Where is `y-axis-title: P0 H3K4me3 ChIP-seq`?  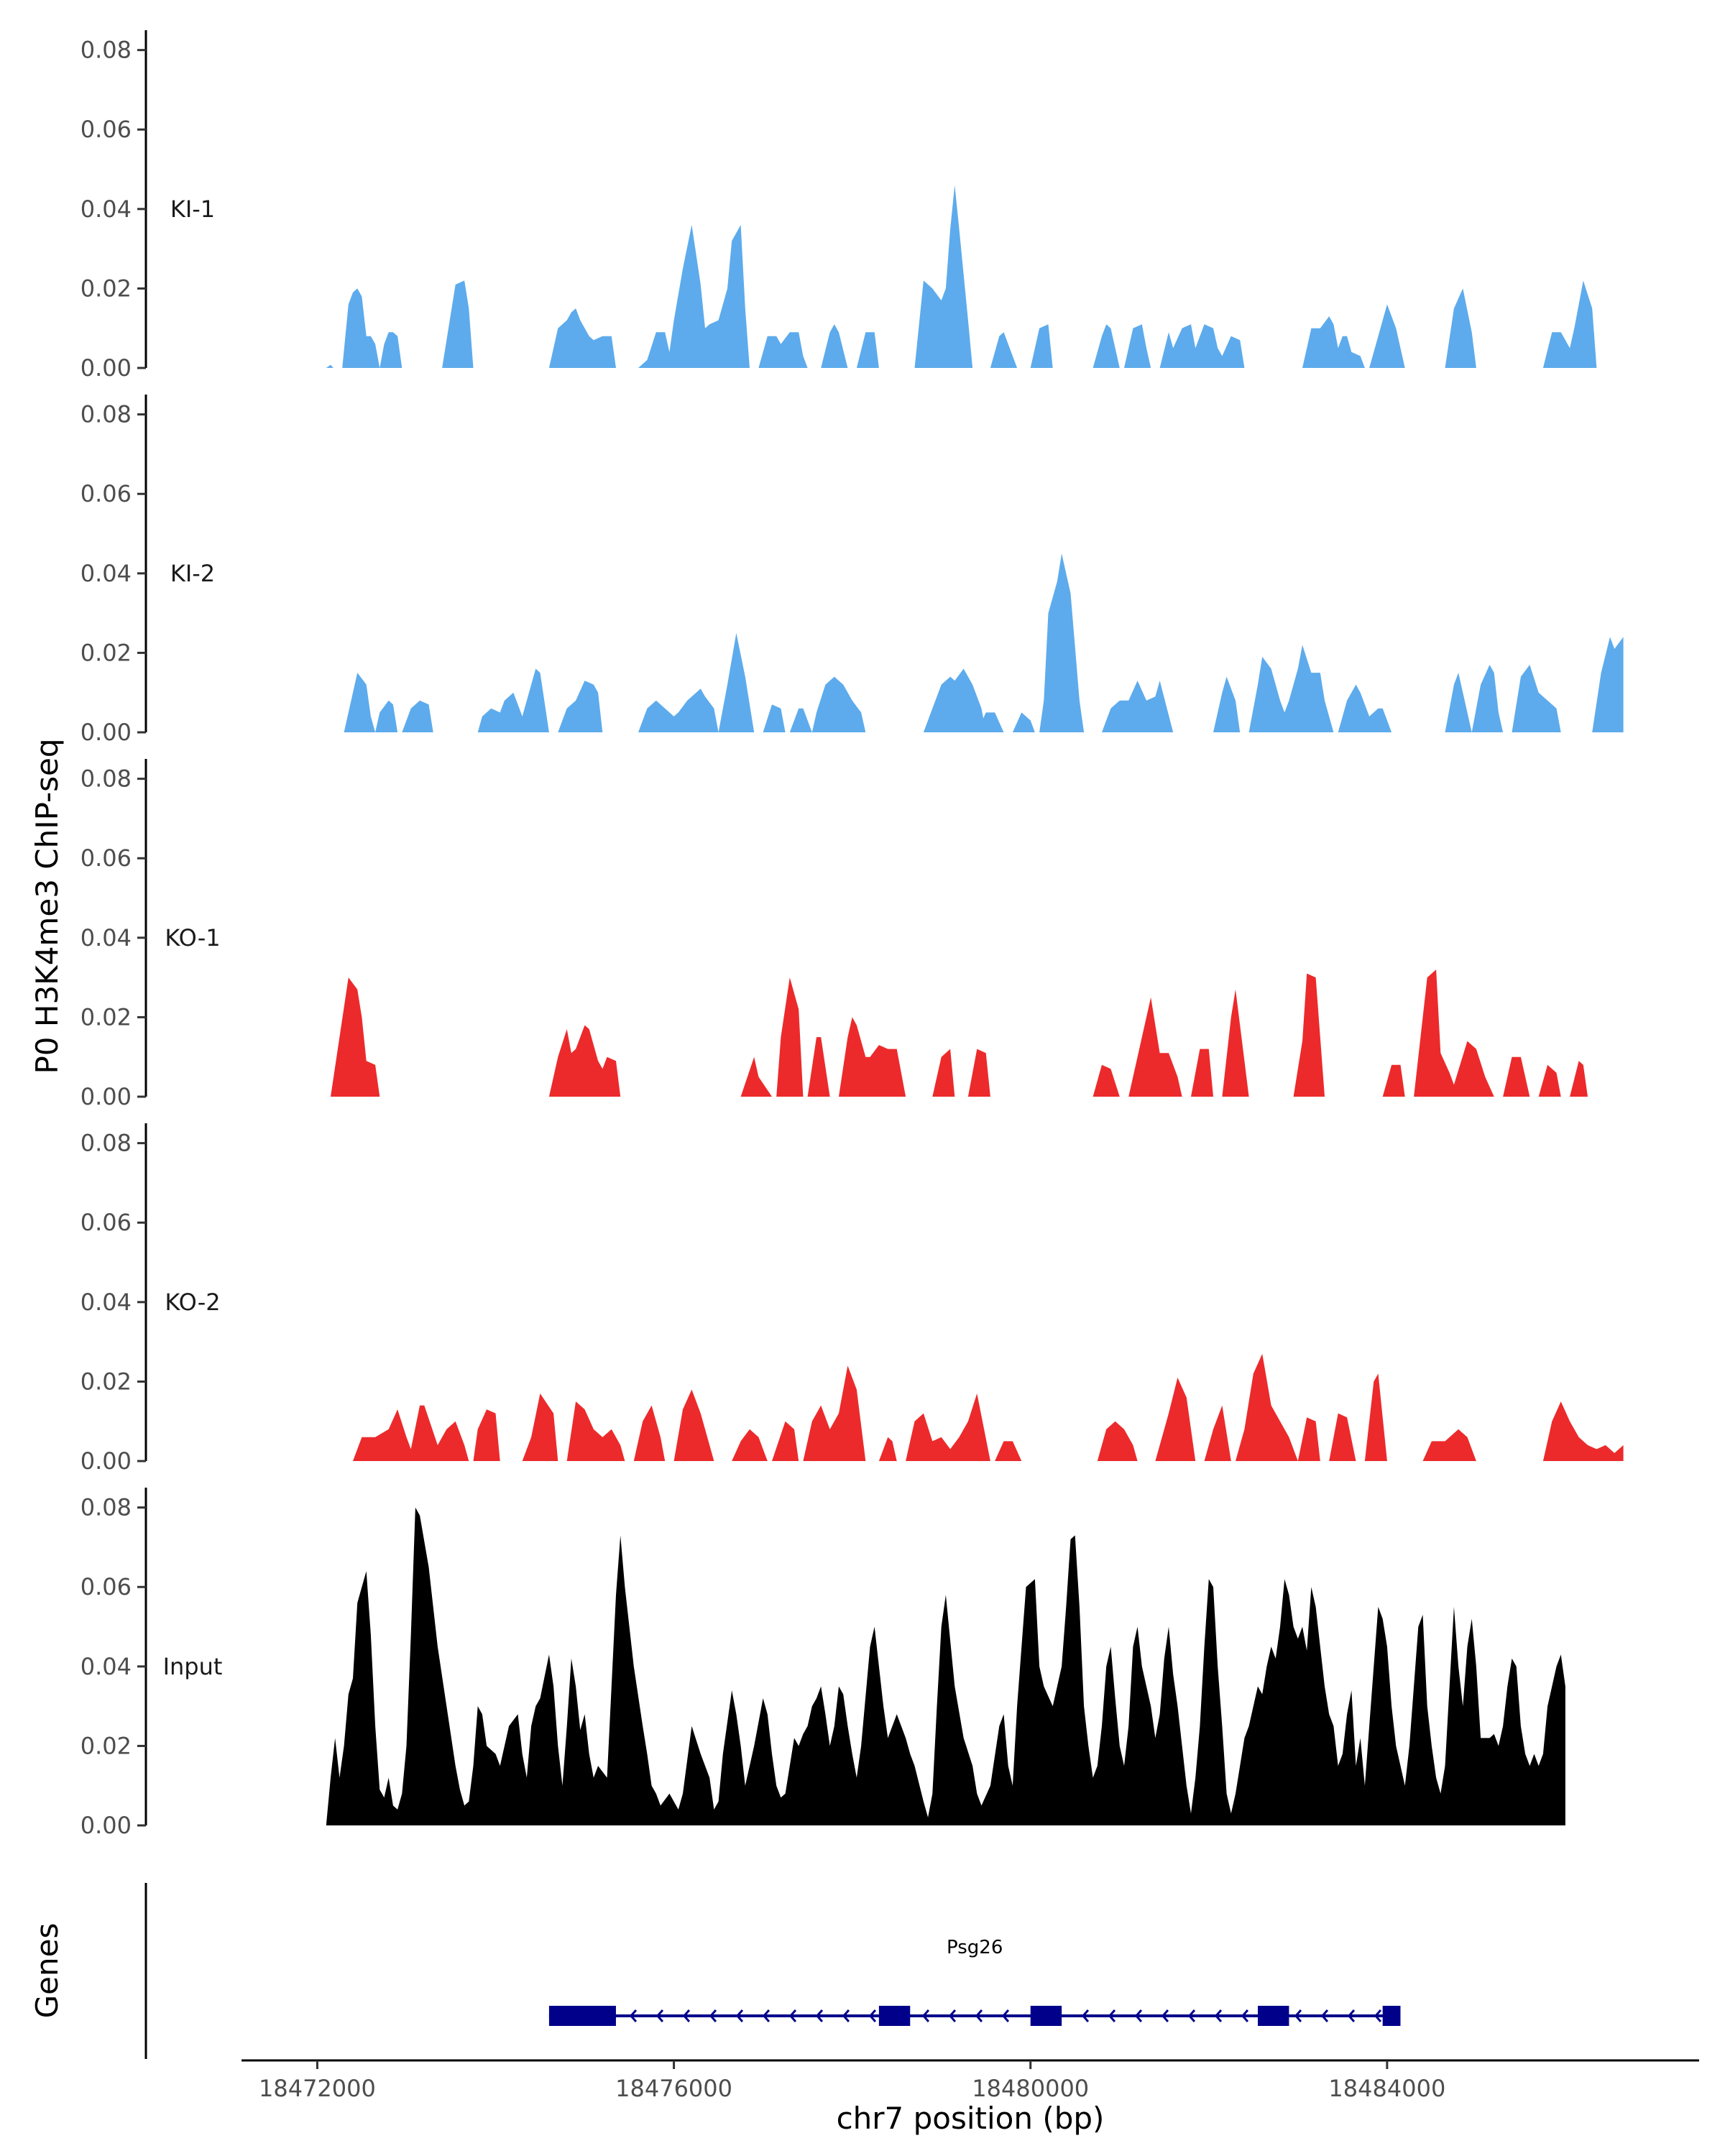
y-axis-title: P0 H3K4me3 ChIP-seq is located at coordinates (47, 906).